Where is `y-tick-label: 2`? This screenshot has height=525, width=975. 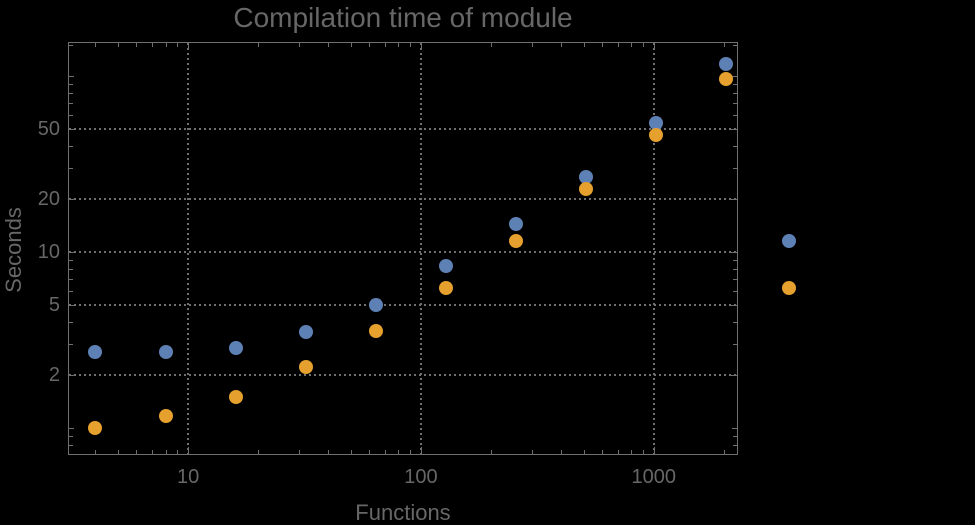 y-tick-label: 2 is located at coordinates (54, 374).